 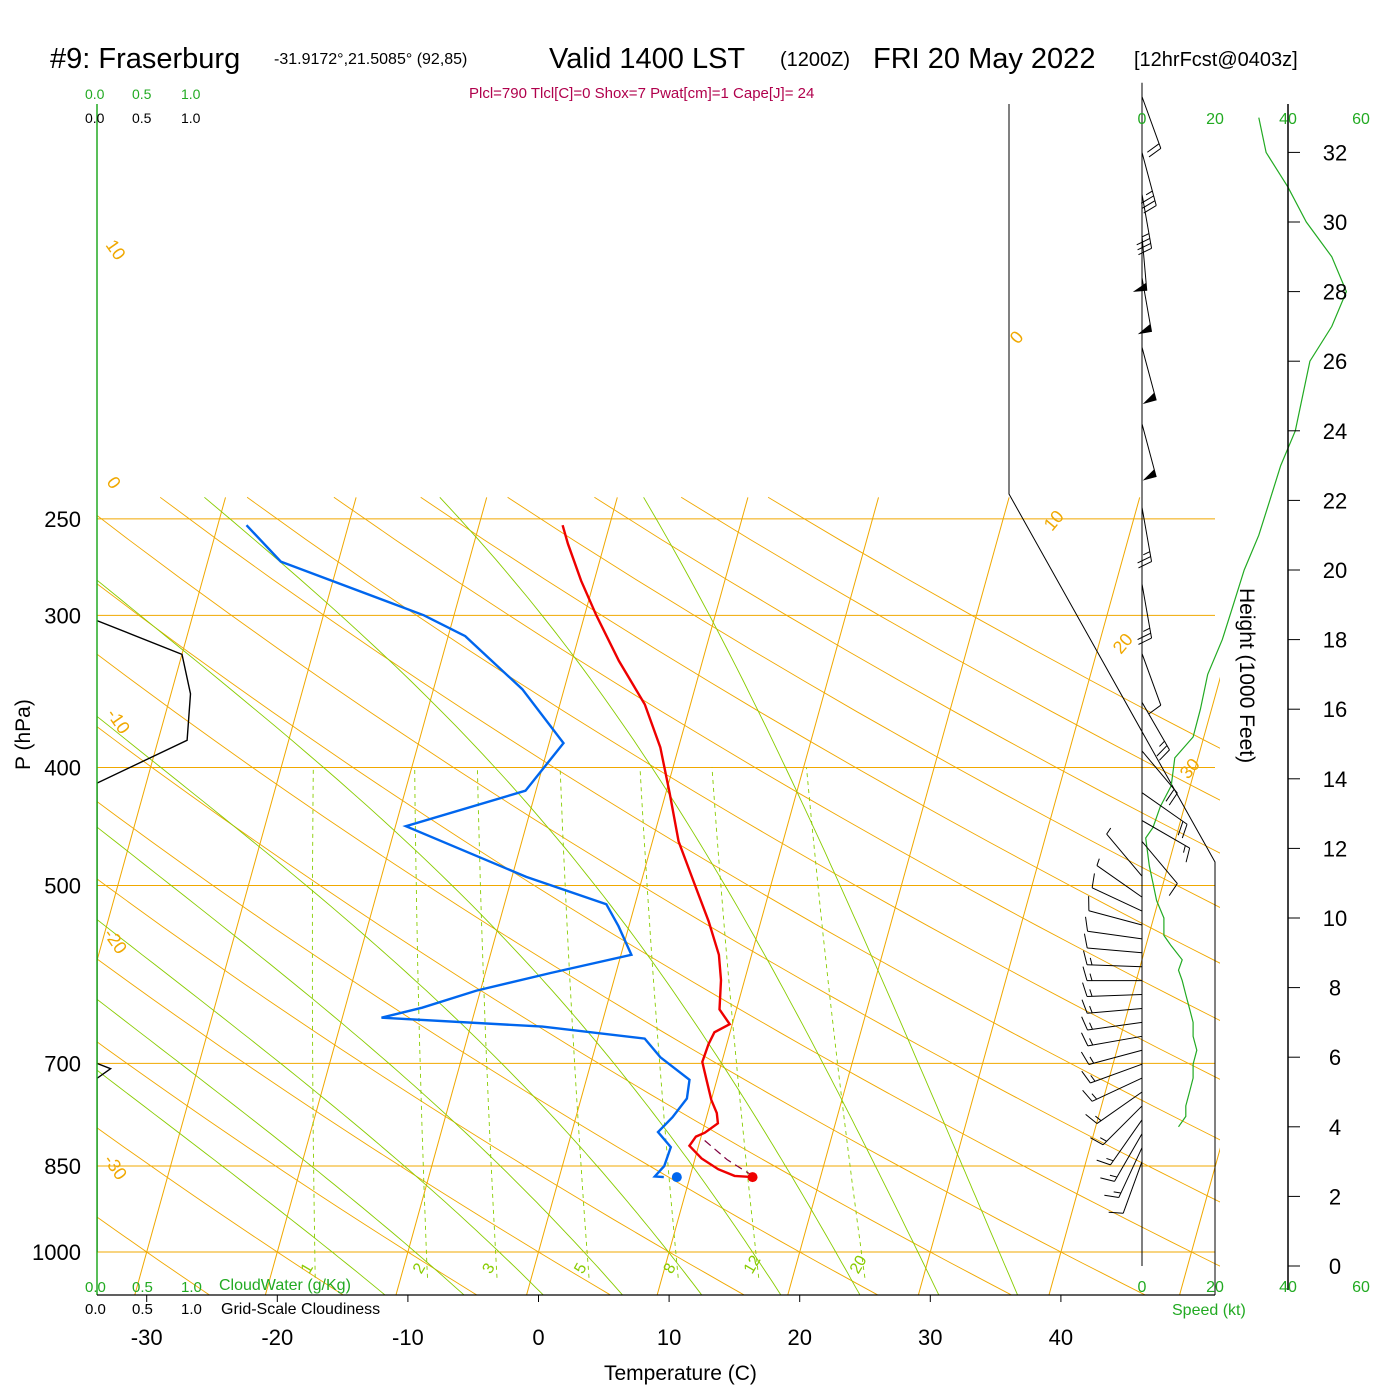 I want to click on valid-time: Valid 1400 LST, so click(x=647, y=59).